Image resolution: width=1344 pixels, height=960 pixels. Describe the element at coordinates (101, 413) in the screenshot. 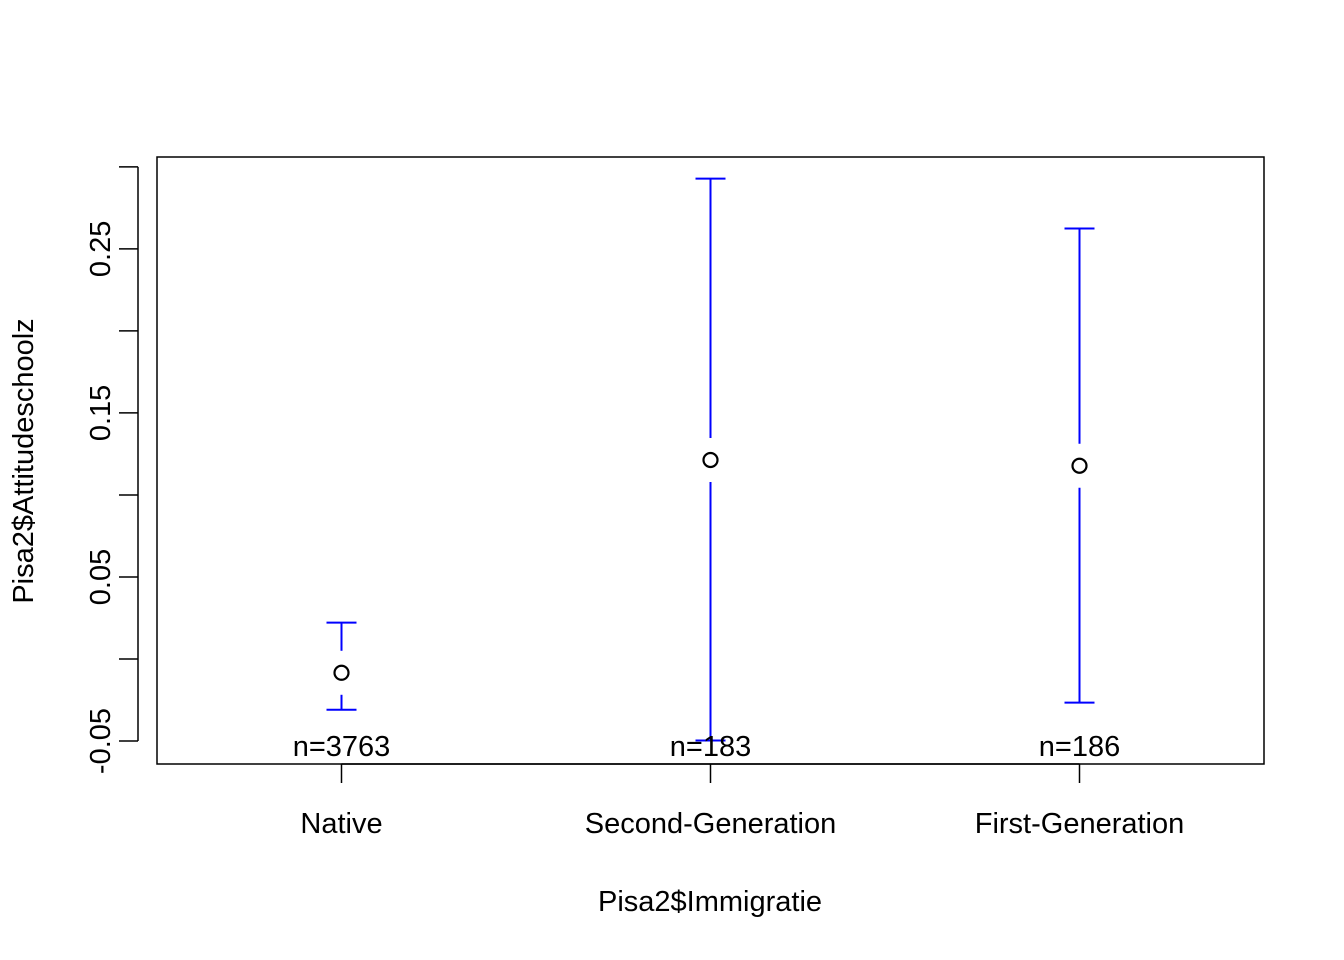

I see `y-tick-label: 0.15` at that location.